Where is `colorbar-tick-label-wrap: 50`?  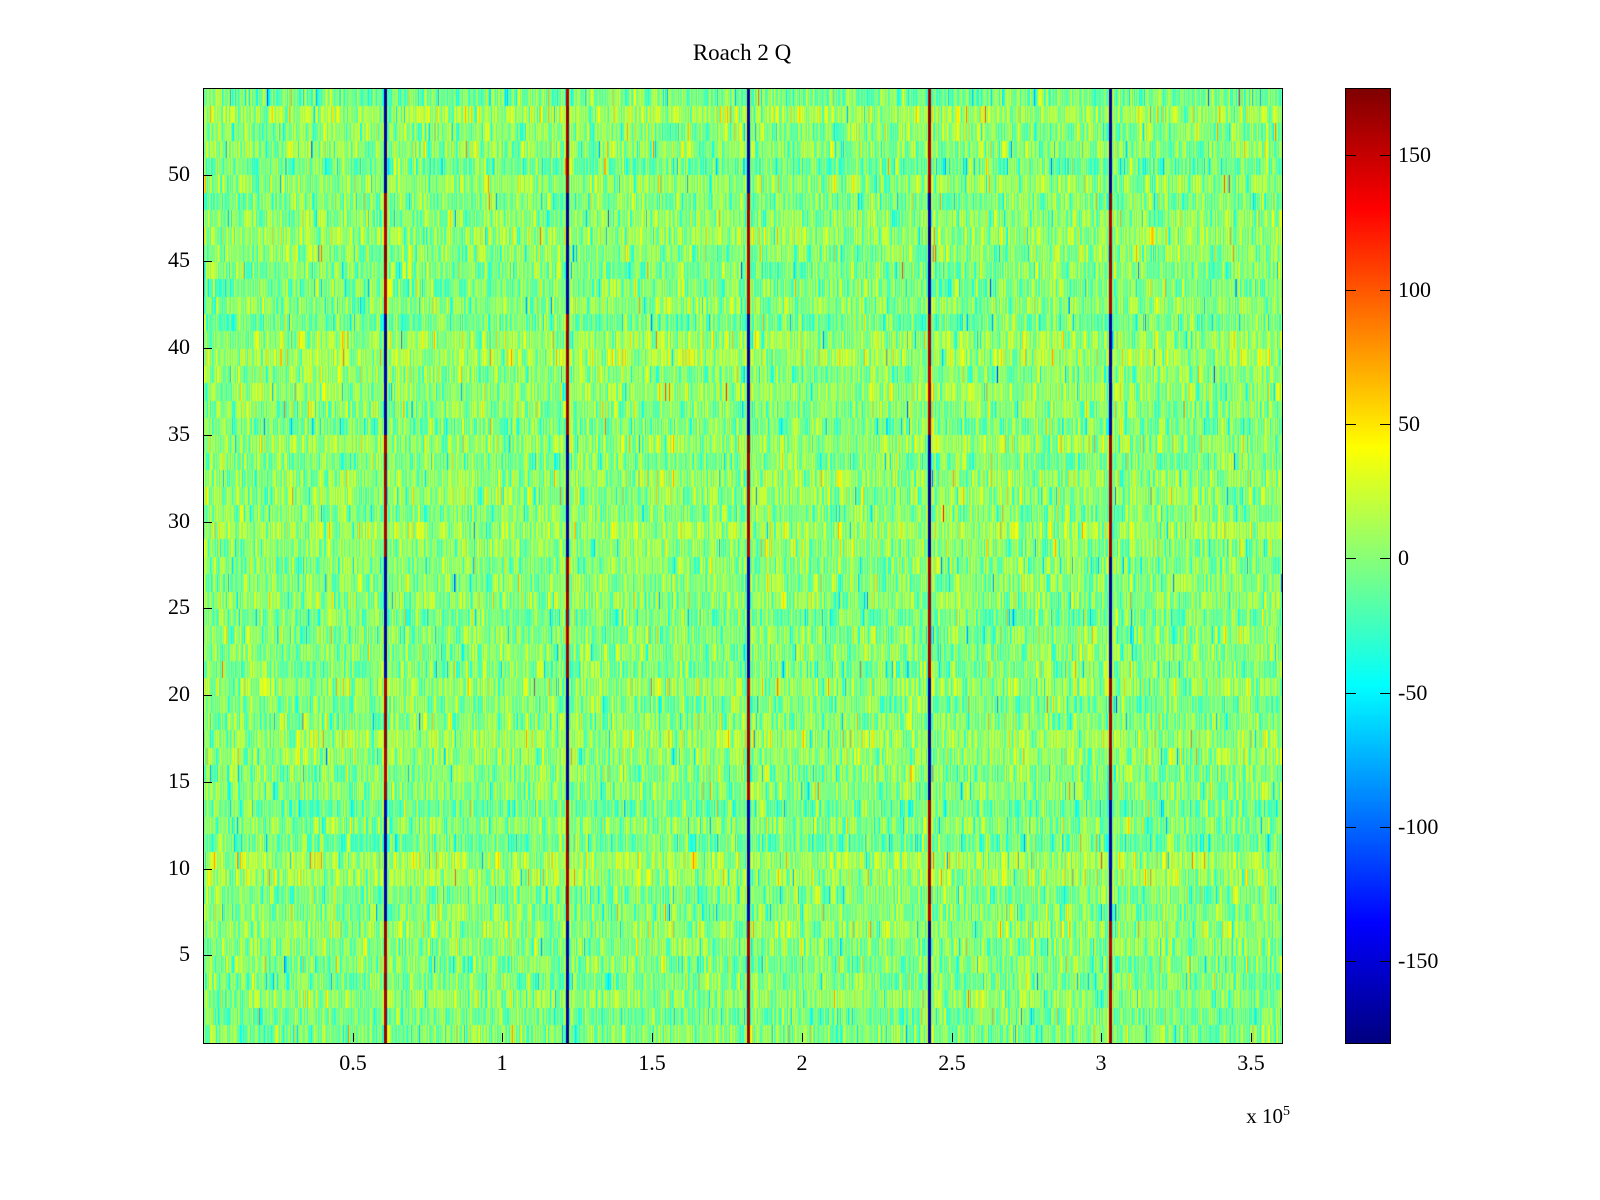 colorbar-tick-label-wrap: 50 is located at coordinates (1443, 424).